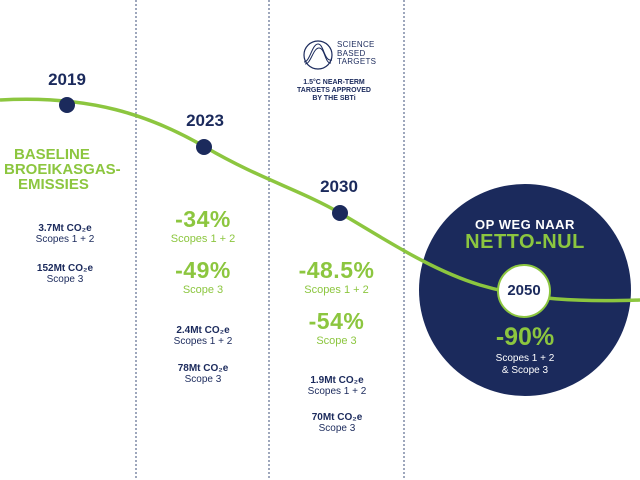 The width and height of the screenshot is (640, 480). Describe the element at coordinates (337, 391) in the screenshot. I see `target2030-scope12-value-label: Scopes 1 + 2` at that location.